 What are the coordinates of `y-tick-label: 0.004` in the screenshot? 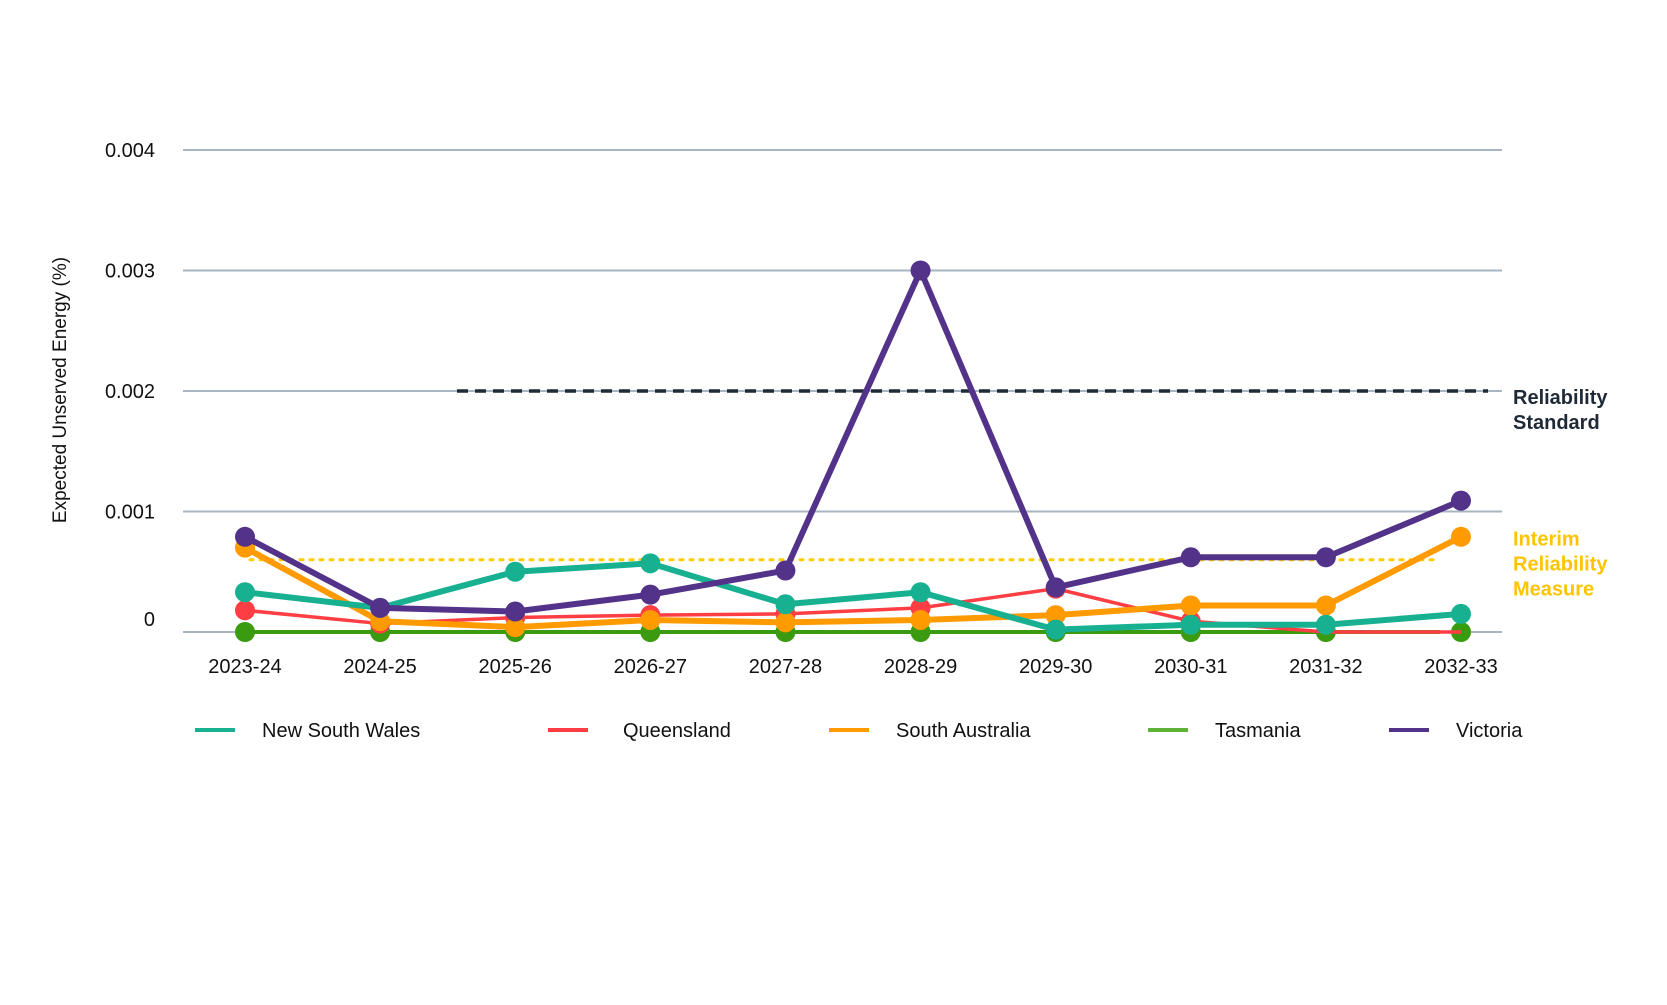 It's located at (130, 151).